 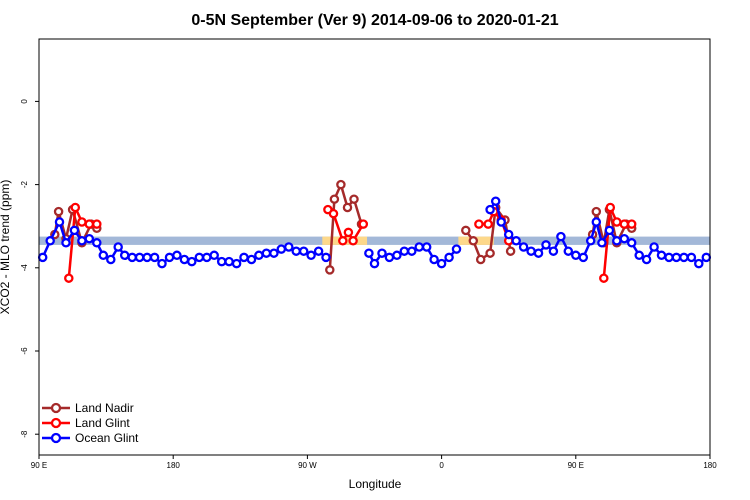 I want to click on y-tick-label: 0, so click(x=24, y=101).